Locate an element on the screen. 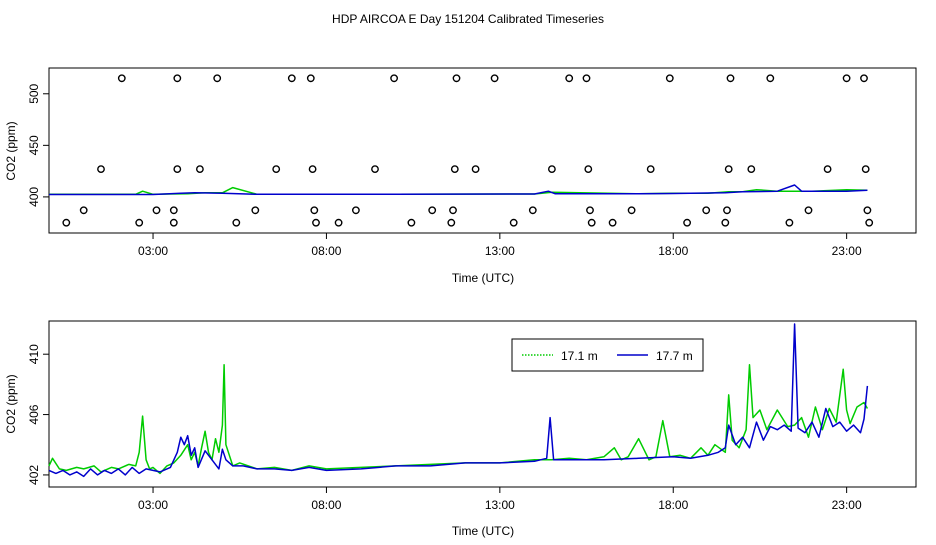 This screenshot has width=936, height=545. top-series is located at coordinates (458, 190).